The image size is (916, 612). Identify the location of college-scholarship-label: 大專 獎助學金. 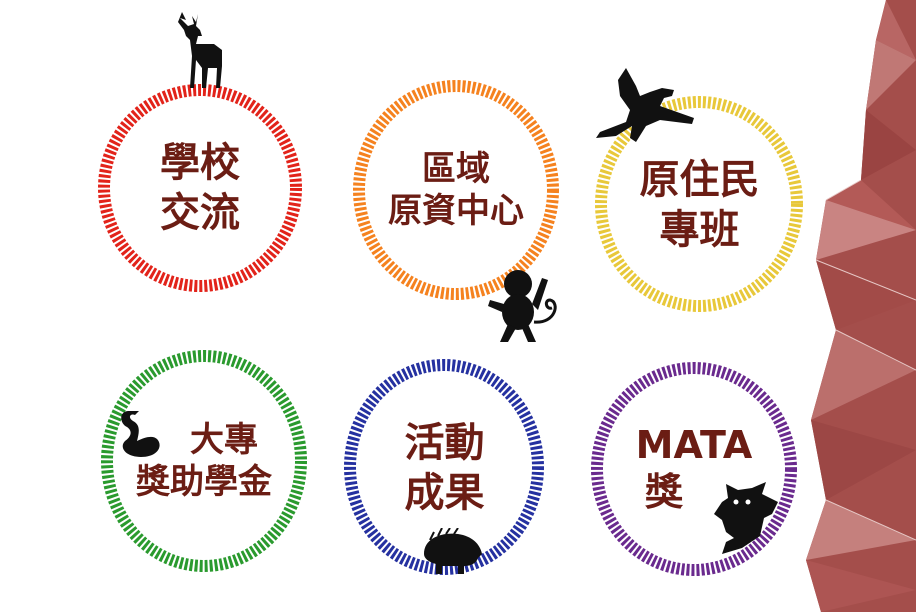
(204, 461).